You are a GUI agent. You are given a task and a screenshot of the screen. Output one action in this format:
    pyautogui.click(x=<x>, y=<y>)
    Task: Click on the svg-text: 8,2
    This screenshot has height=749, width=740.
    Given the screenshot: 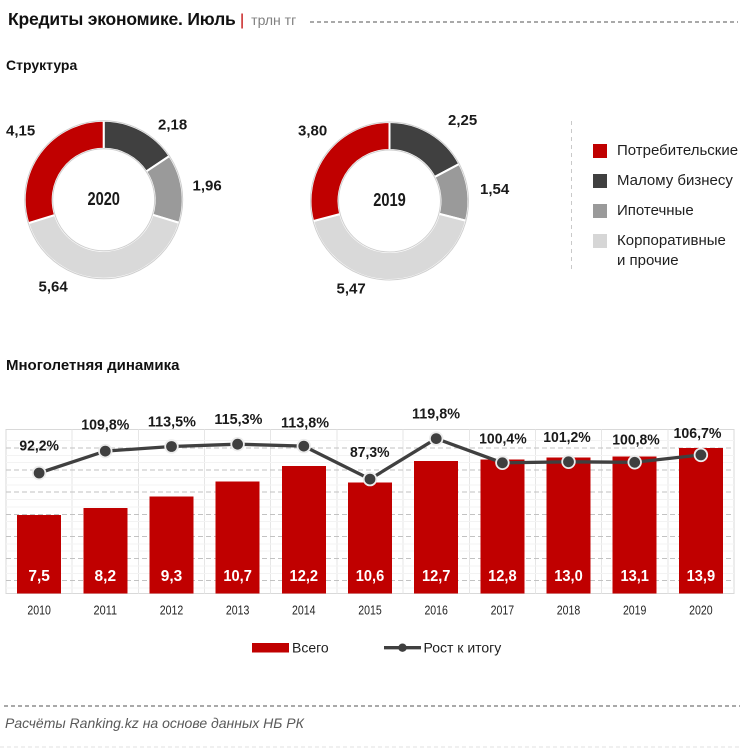 What is the action you would take?
    pyautogui.click(x=106, y=576)
    